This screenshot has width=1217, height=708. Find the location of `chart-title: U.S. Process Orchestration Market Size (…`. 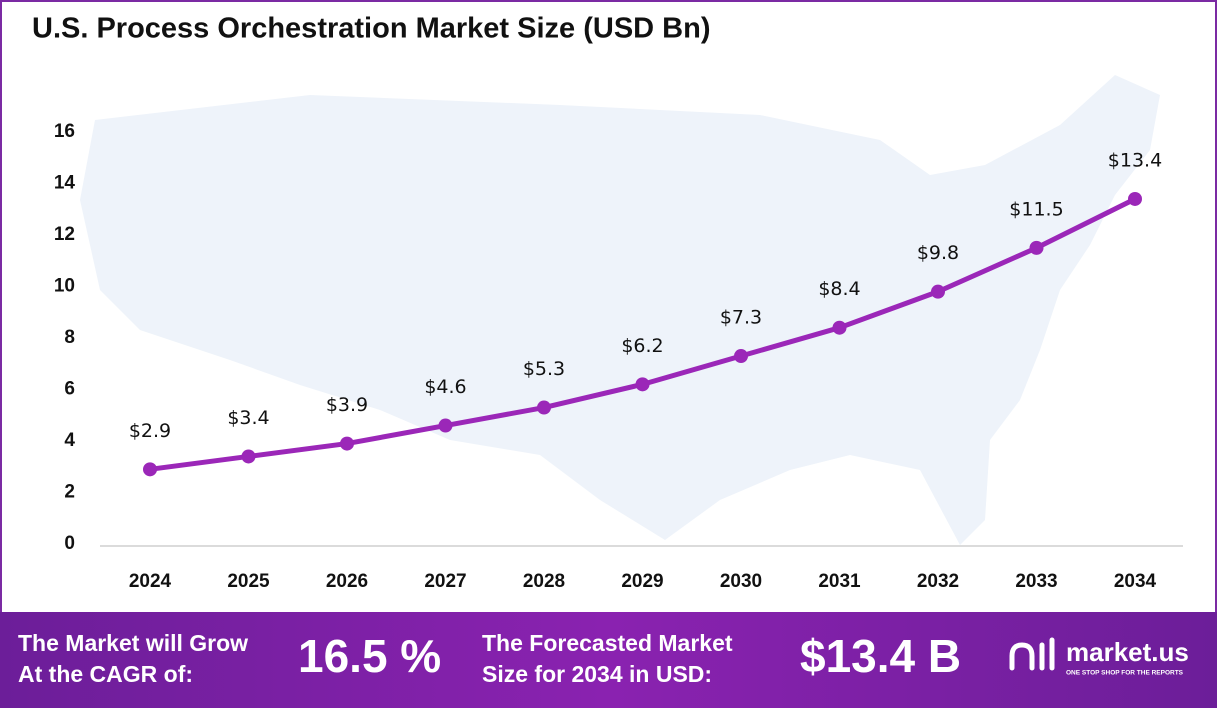

chart-title: U.S. Process Orchestration Market Size (… is located at coordinates (371, 29).